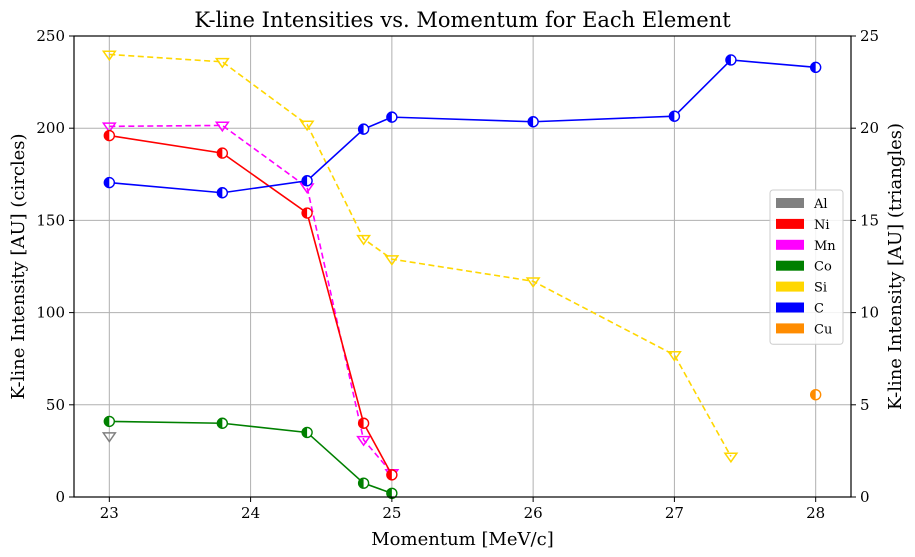 The height and width of the screenshot is (557, 915). I want to click on x-tick-label: 28, so click(815, 513).